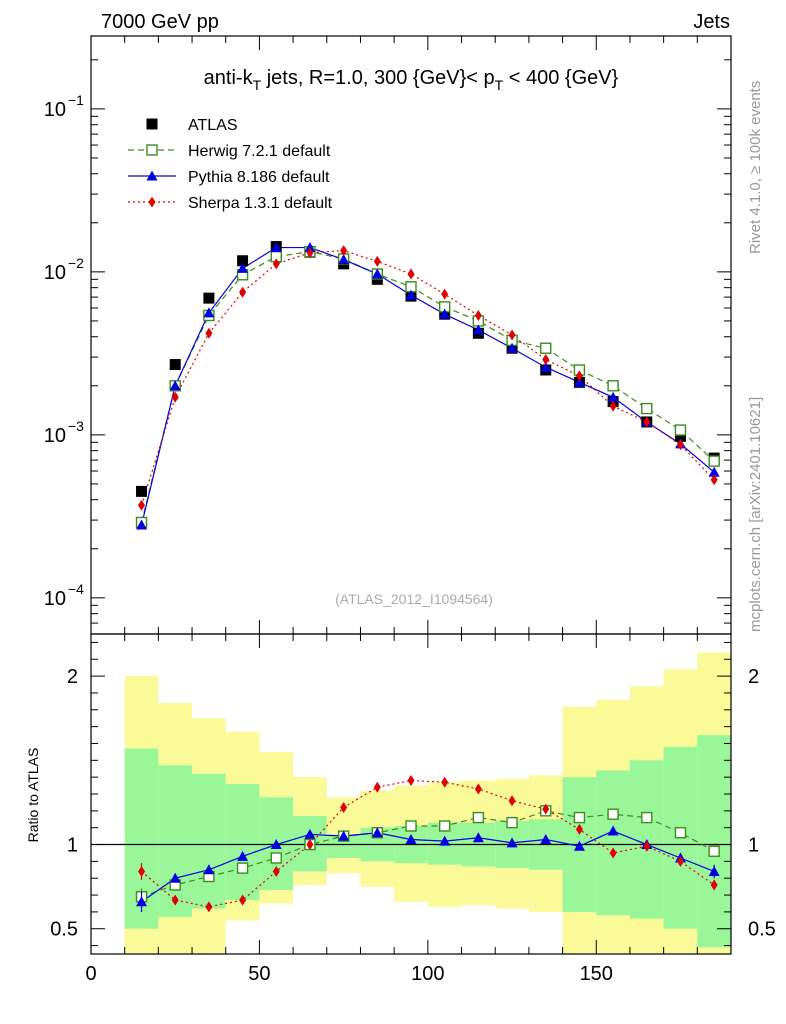  What do you see at coordinates (64, 930) in the screenshot?
I see `ratio-y-tick-label-left: 0.5` at bounding box center [64, 930].